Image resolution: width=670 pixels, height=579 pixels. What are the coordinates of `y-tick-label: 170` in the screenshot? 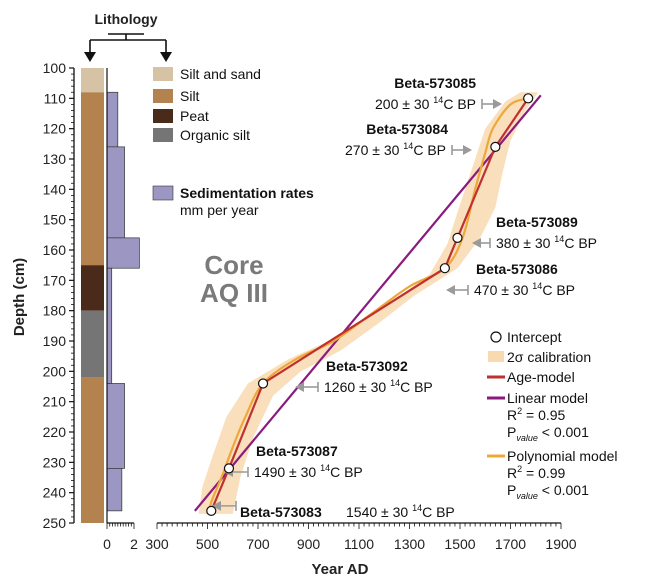 It's located at (55, 280).